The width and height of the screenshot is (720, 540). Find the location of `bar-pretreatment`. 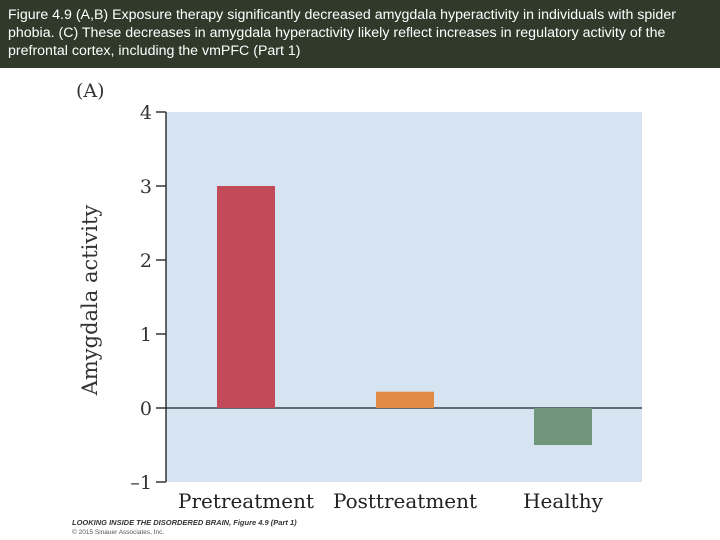

bar-pretreatment is located at coordinates (246, 297).